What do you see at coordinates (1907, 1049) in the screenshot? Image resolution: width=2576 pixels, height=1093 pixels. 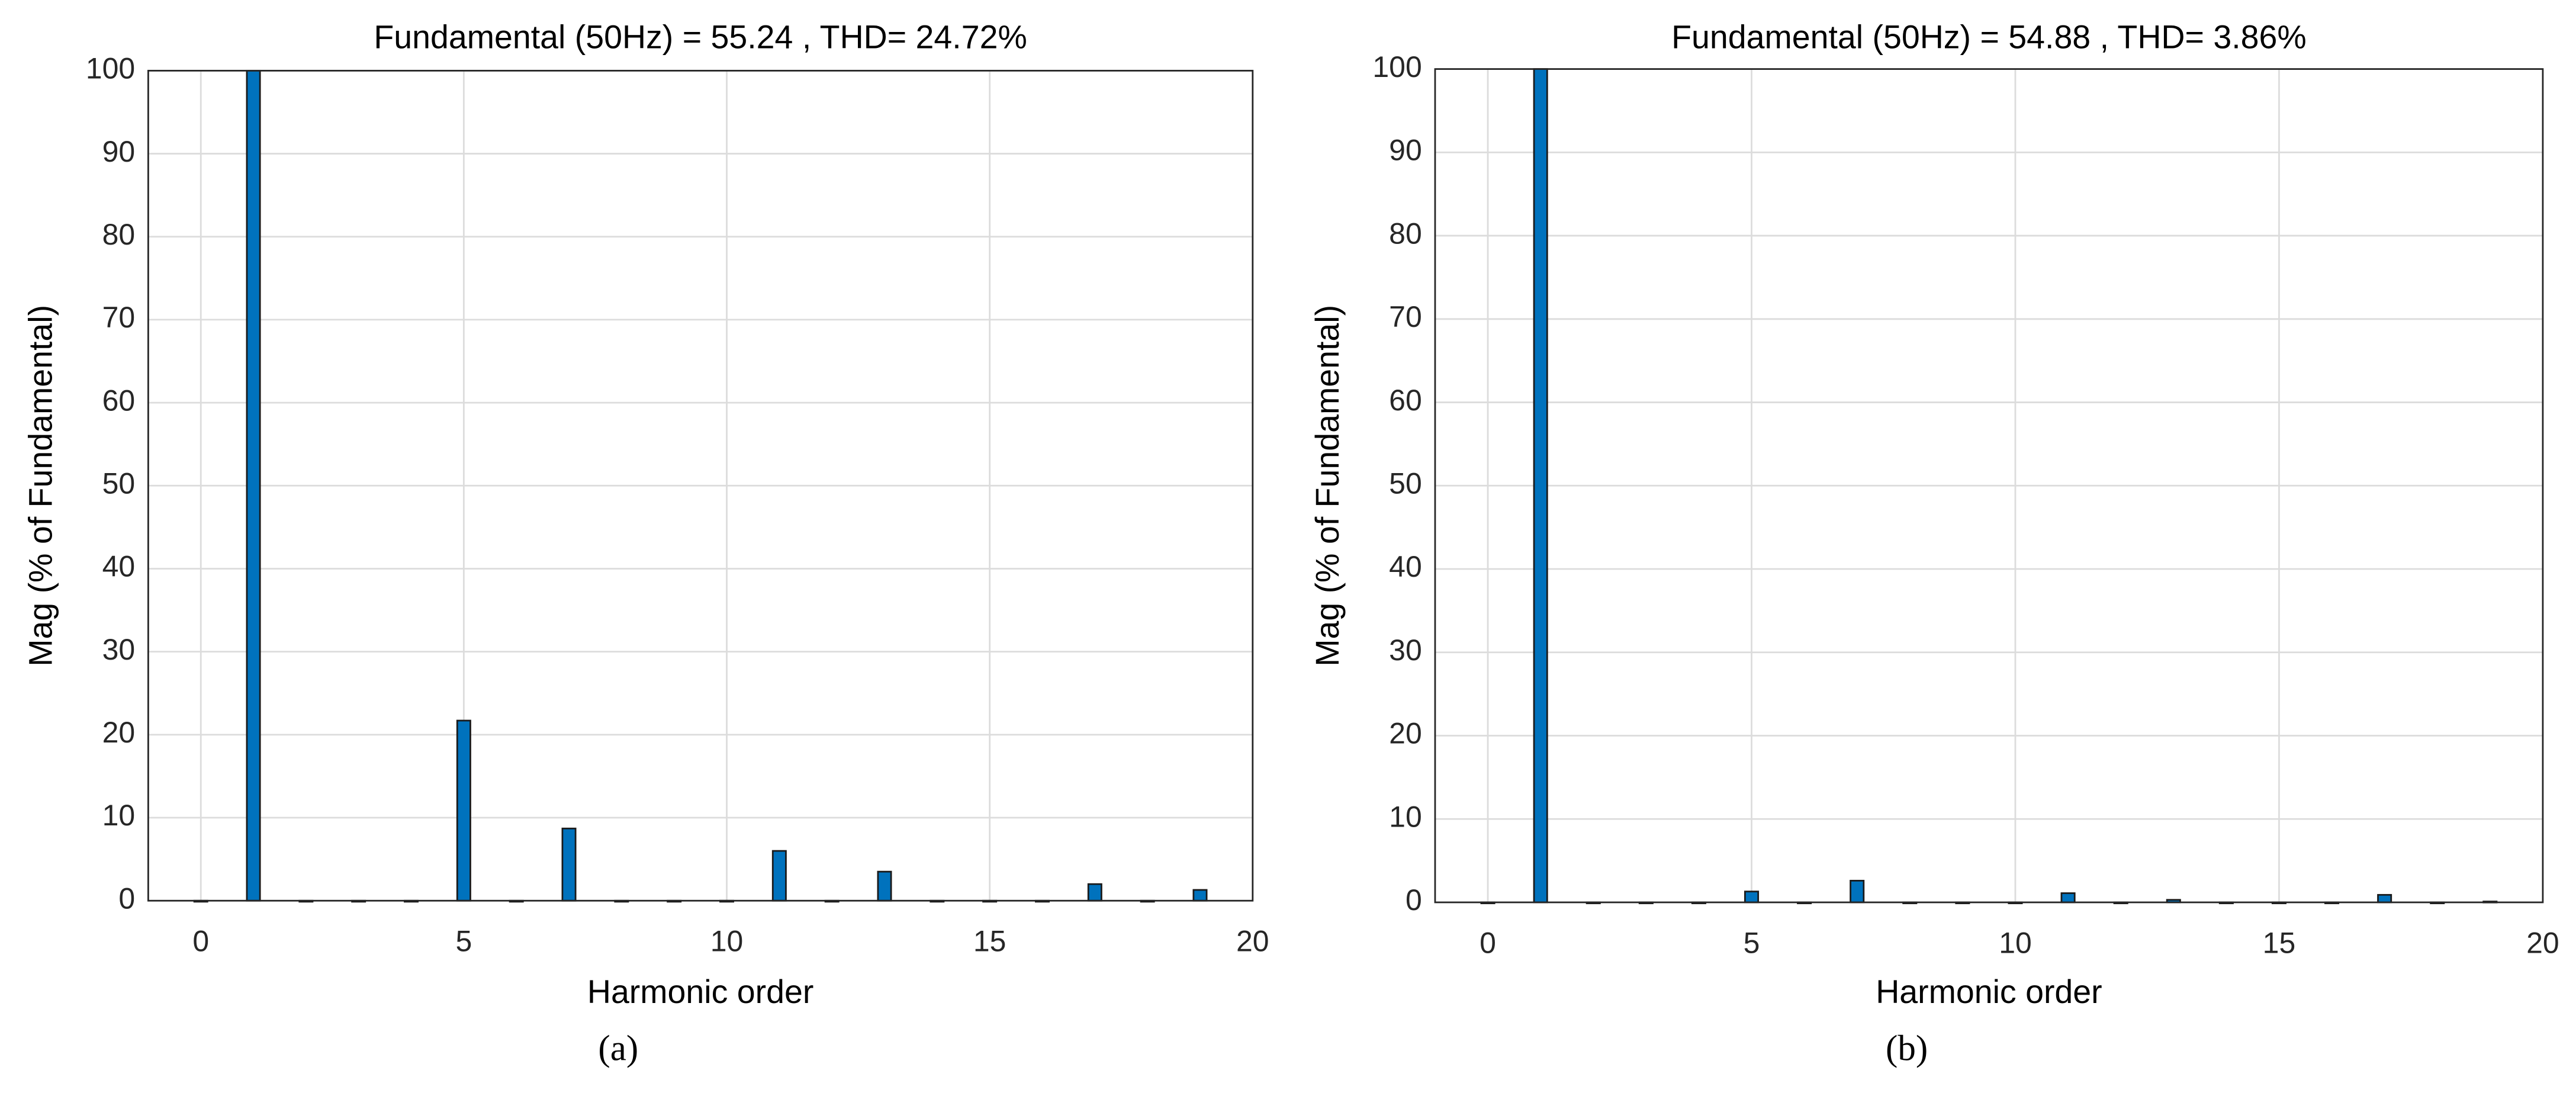 I see `caption: (b)` at bounding box center [1907, 1049].